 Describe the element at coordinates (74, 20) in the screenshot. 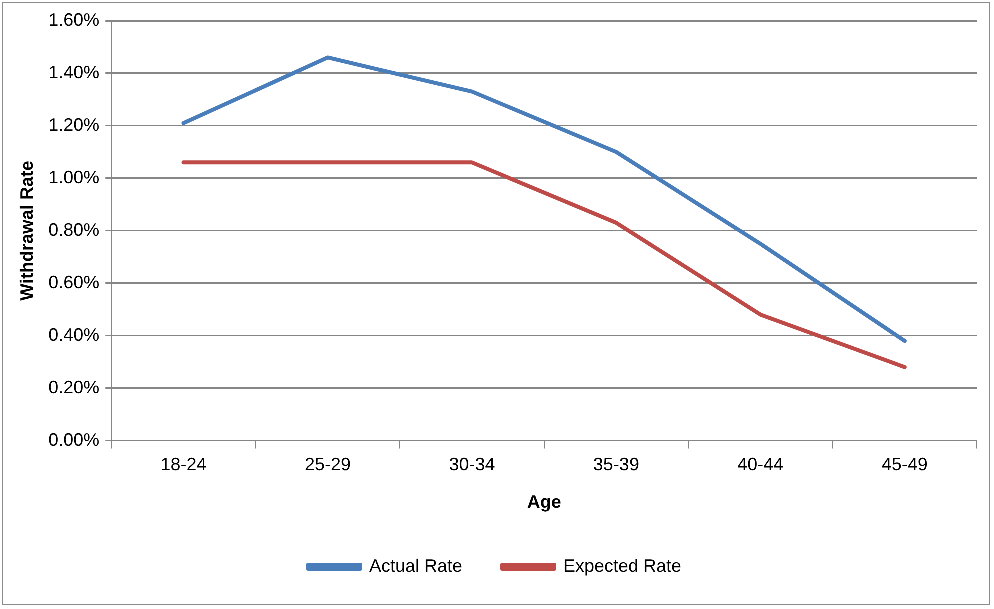

I see `y-tick-label: 1.60%` at that location.